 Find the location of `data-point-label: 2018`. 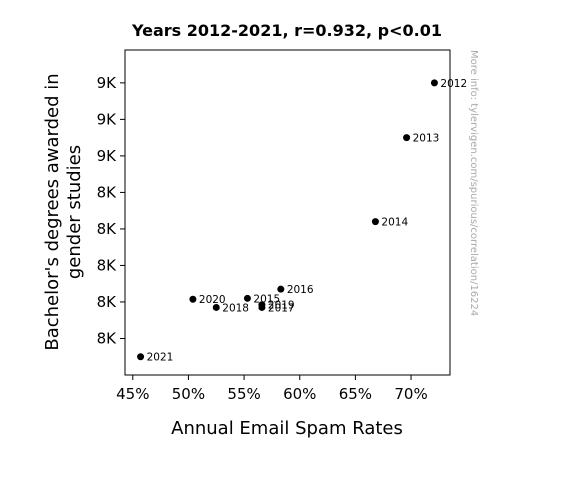

data-point-label: 2018 is located at coordinates (235, 308).